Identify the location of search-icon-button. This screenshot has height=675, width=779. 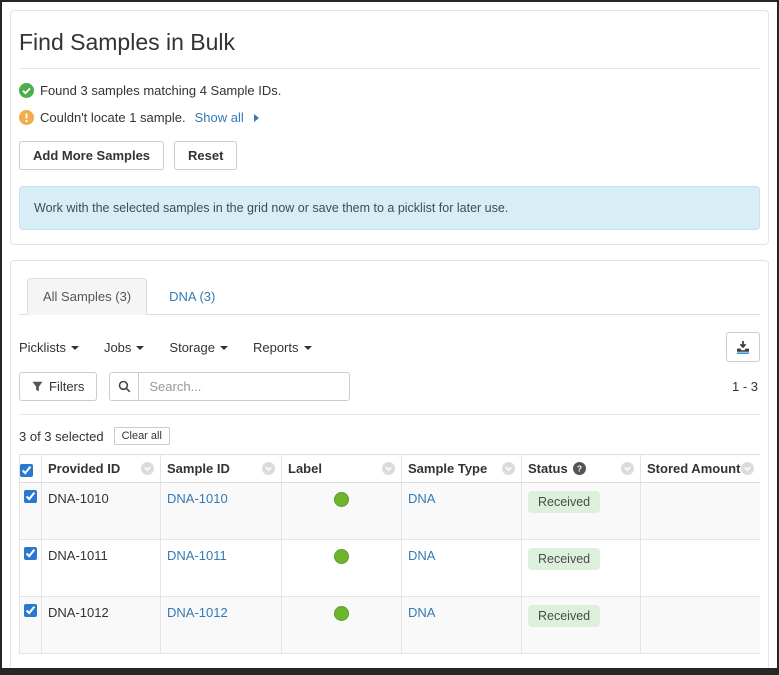
(124, 386).